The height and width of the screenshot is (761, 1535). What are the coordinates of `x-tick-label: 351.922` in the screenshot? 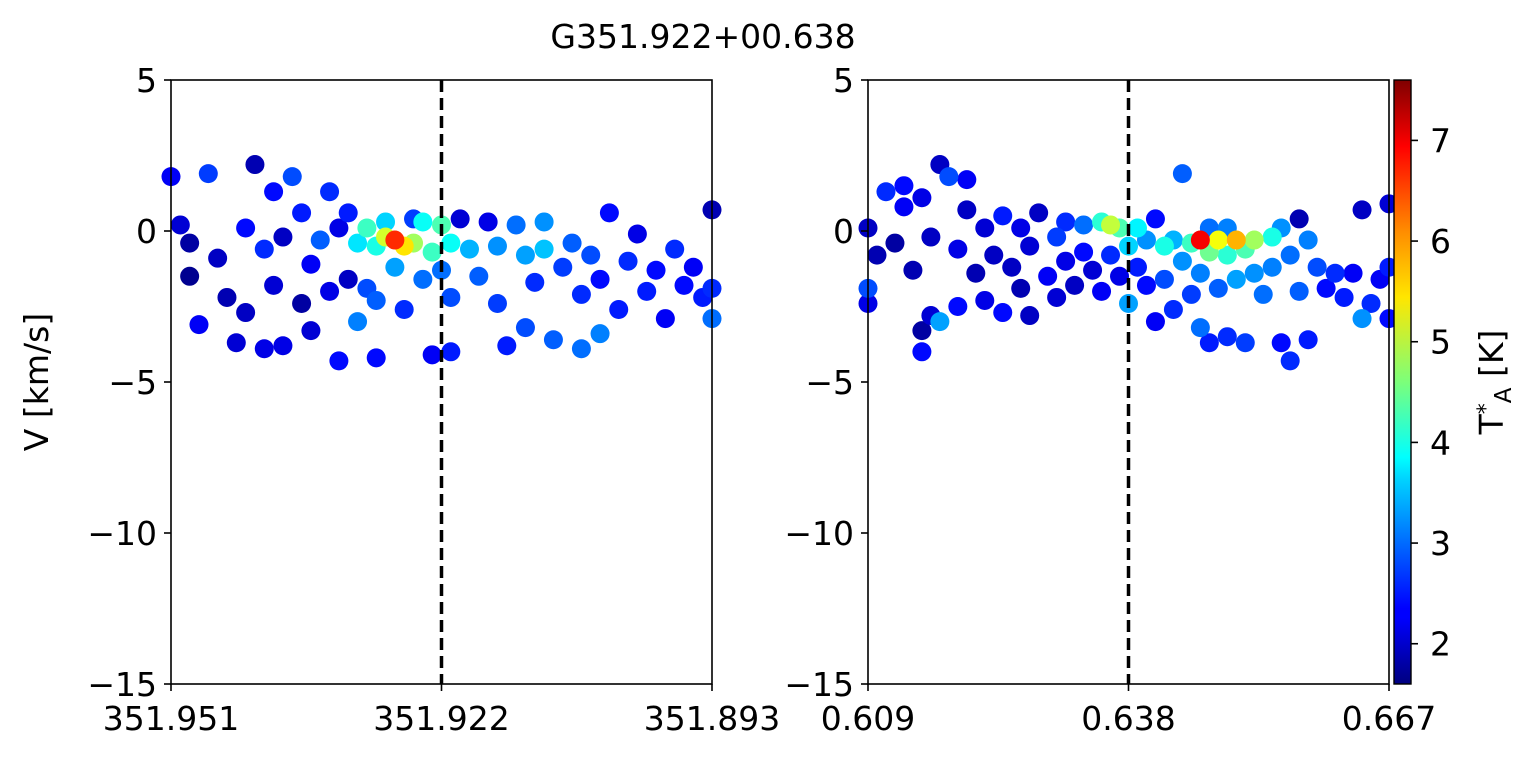 It's located at (441, 718).